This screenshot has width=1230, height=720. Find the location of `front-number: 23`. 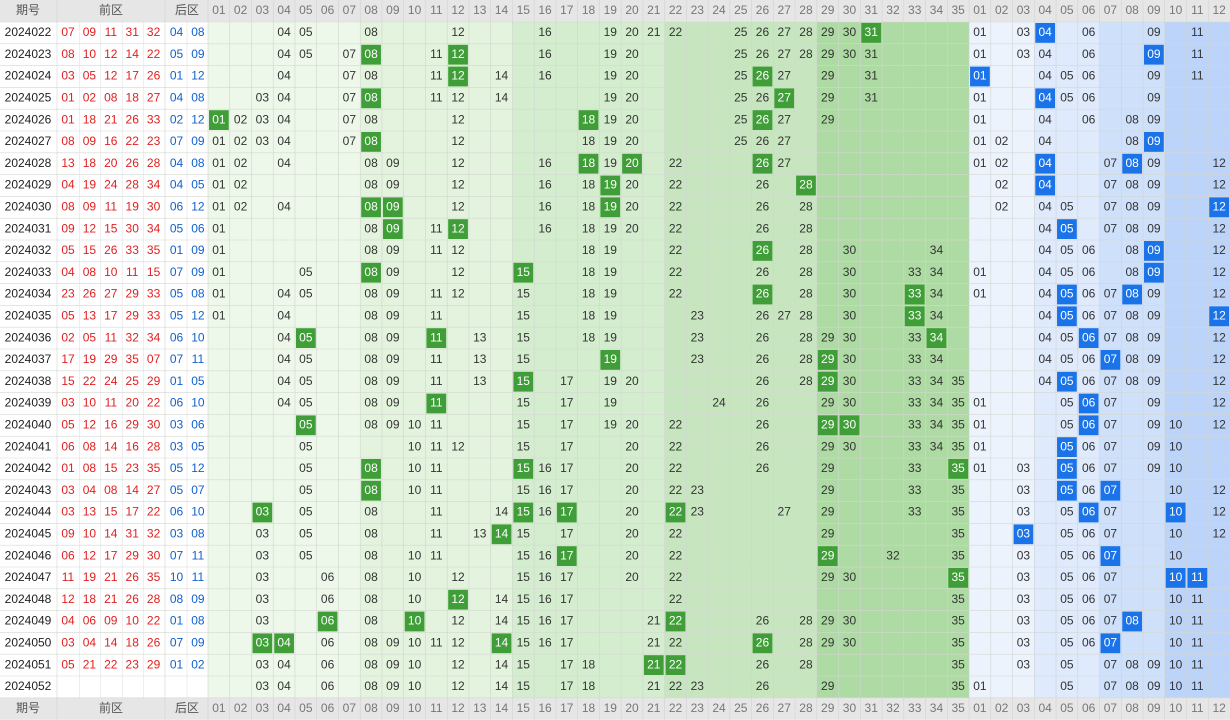

front-number: 23 is located at coordinates (68, 294).